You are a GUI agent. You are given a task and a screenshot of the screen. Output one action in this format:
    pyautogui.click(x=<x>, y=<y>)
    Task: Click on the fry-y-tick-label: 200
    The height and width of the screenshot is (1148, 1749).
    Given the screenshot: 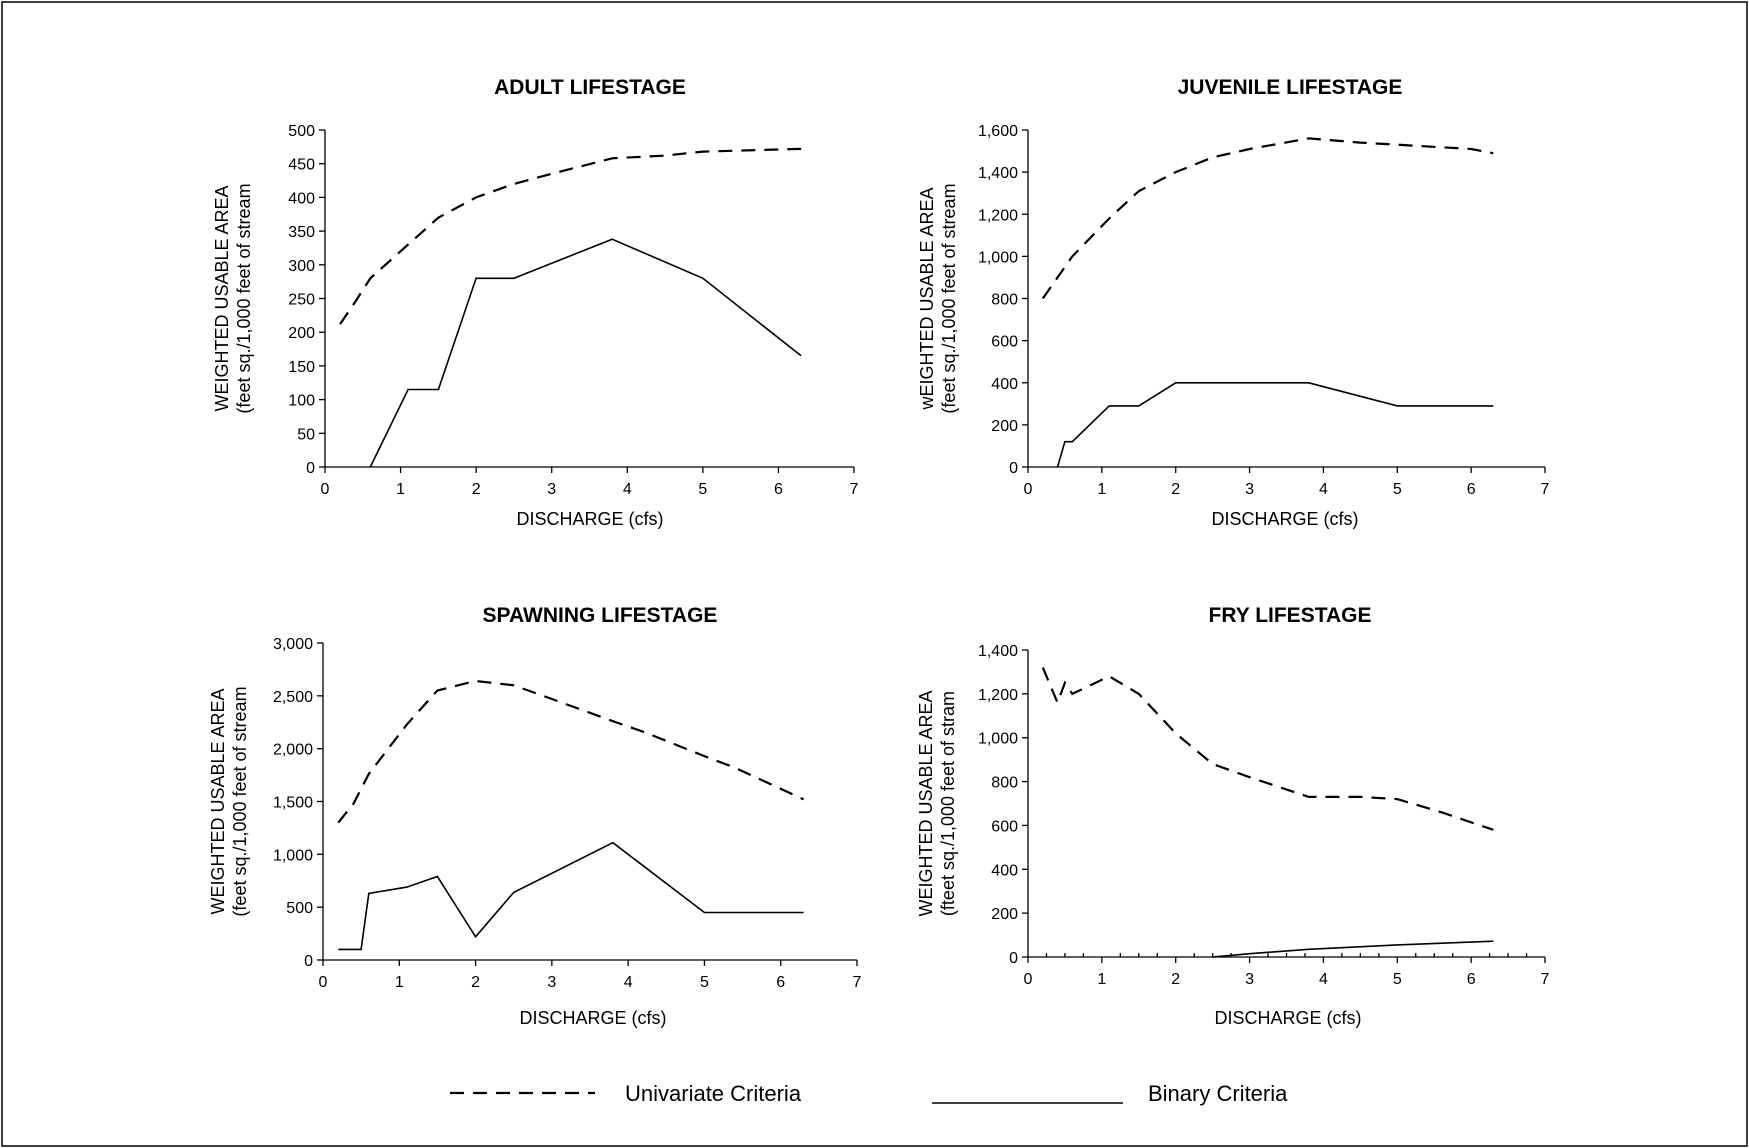 What is the action you would take?
    pyautogui.click(x=1004, y=914)
    